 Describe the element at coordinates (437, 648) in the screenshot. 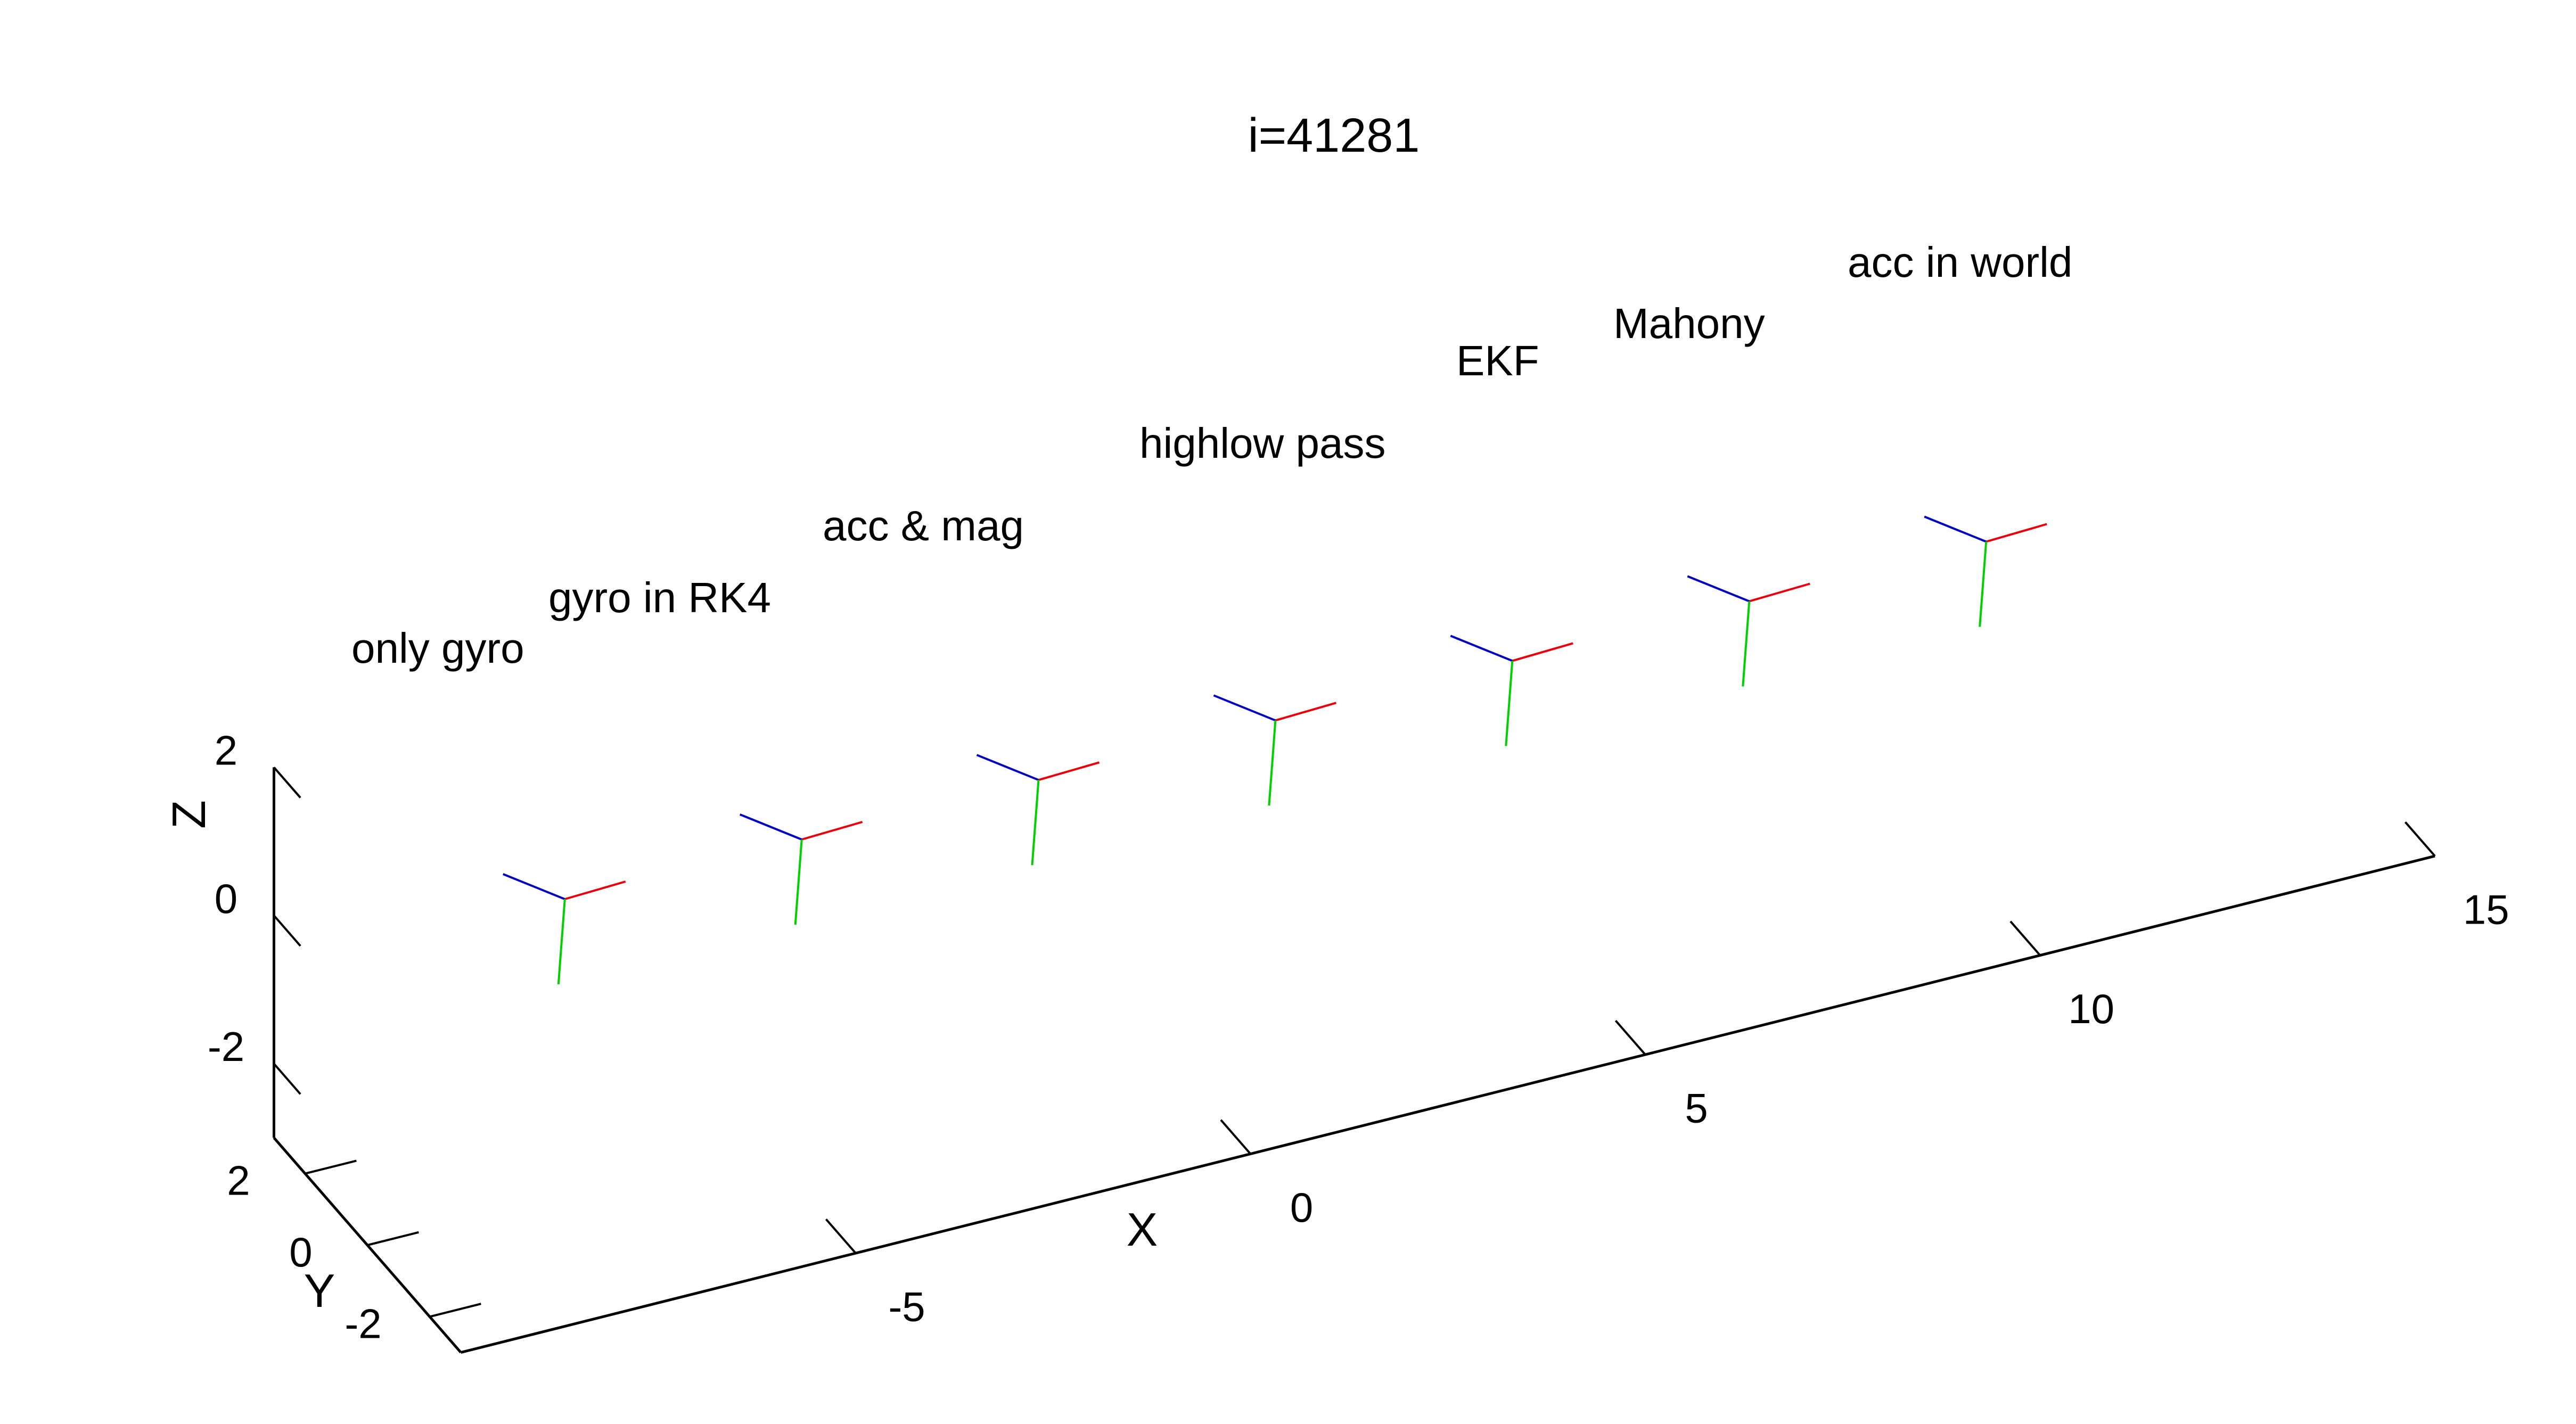

I see `frame-label: only gyro` at that location.